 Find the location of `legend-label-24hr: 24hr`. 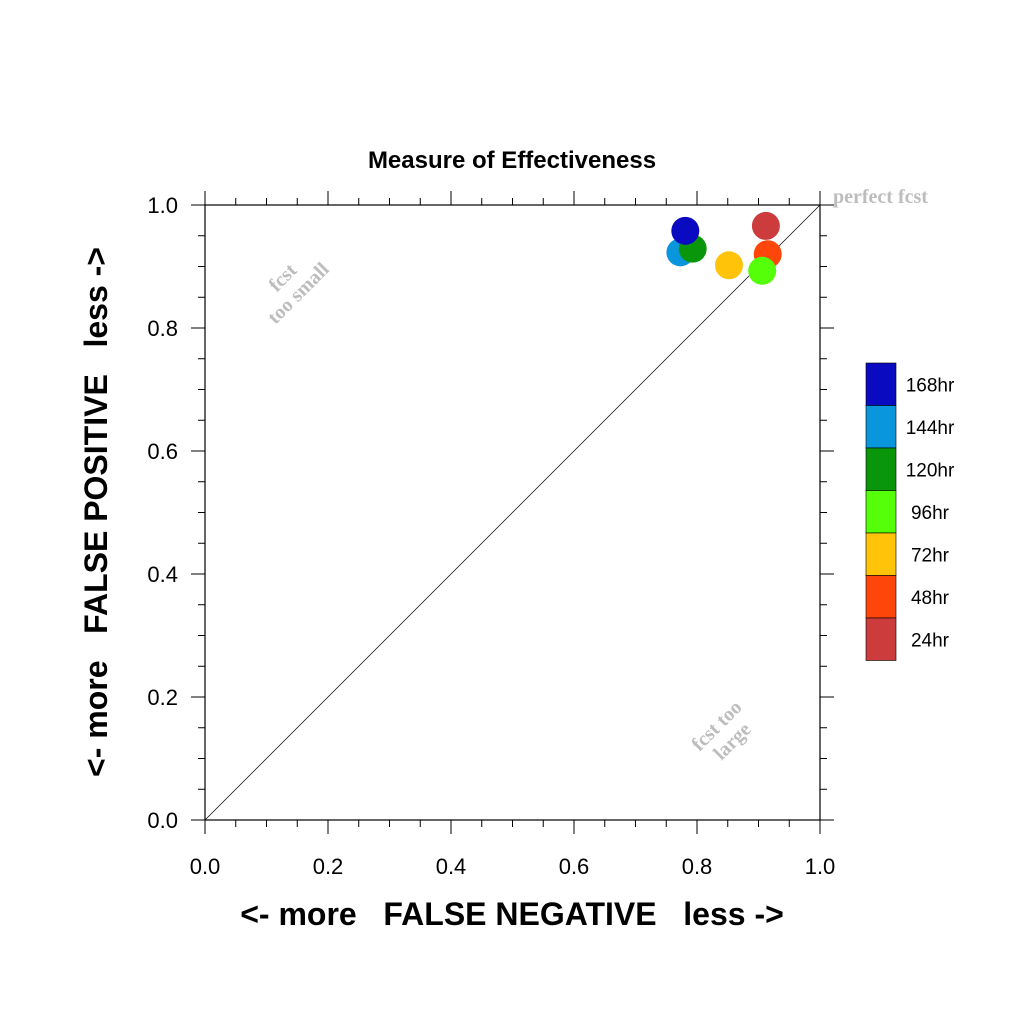

legend-label-24hr: 24hr is located at coordinates (930, 640).